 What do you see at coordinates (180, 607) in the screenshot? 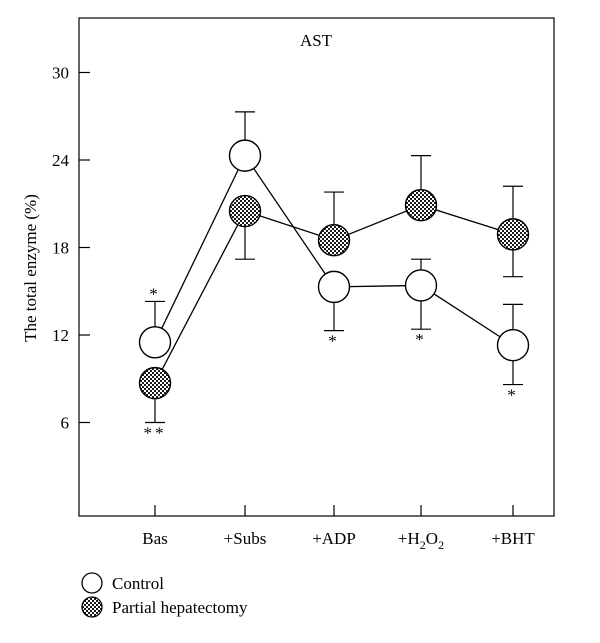
I see `legend-label: Partial hepatectomy` at bounding box center [180, 607].